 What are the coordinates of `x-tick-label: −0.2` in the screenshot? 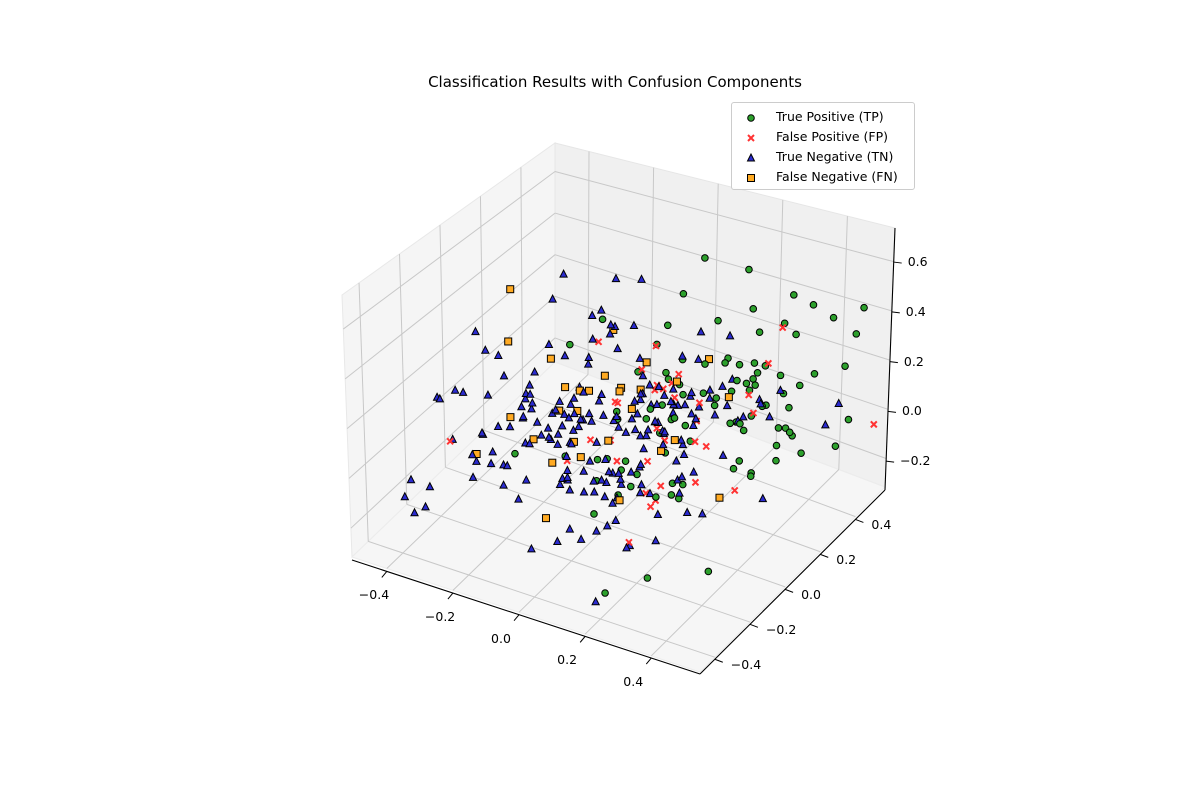 It's located at (440, 617).